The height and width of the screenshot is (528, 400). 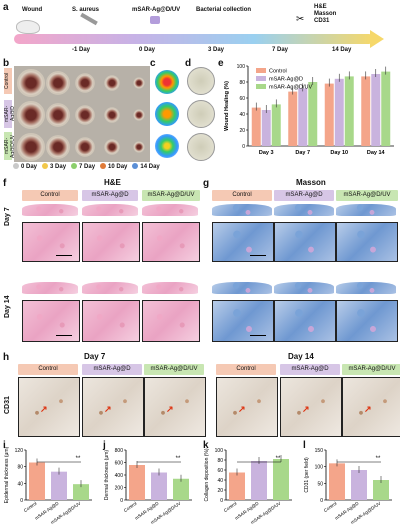 What do you see at coordinates (155, 20) in the screenshot?
I see `uv-lamp-icon` at bounding box center [155, 20].